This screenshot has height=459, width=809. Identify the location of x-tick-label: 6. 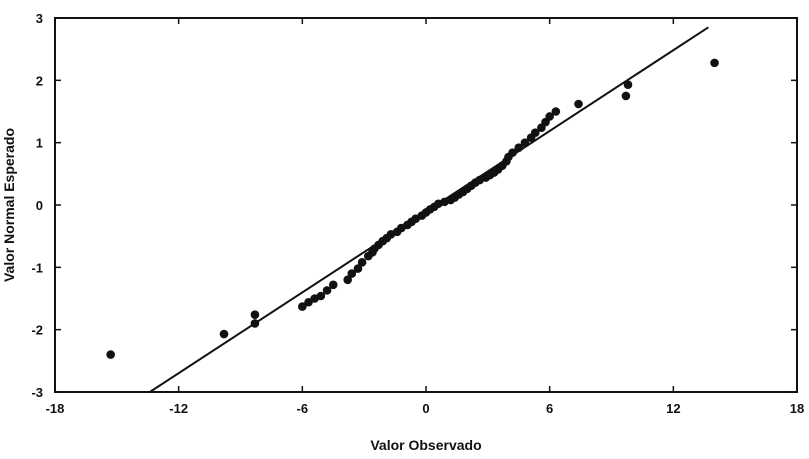
(549, 408).